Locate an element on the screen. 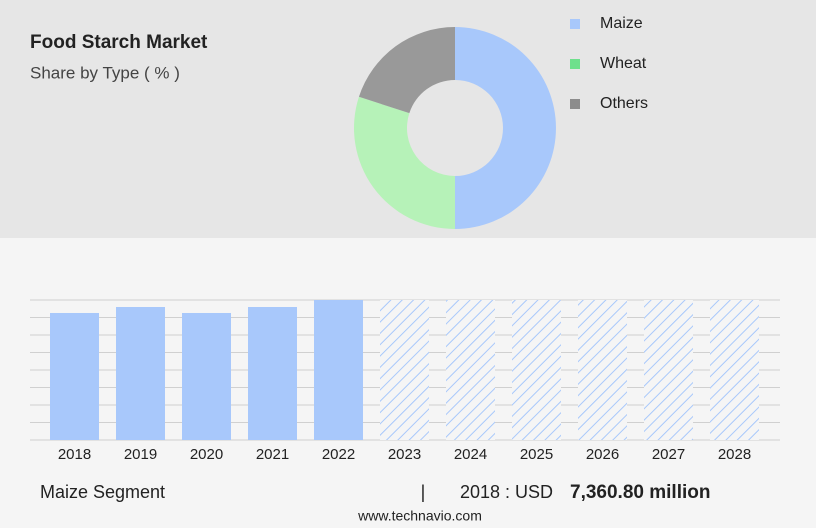 The width and height of the screenshot is (816, 528). legend-label: Maize is located at coordinates (621, 23).